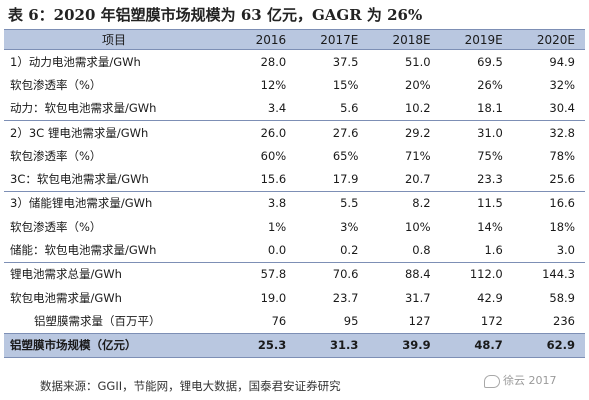  What do you see at coordinates (562, 84) in the screenshot?
I see `cell: 32%` at bounding box center [562, 84].